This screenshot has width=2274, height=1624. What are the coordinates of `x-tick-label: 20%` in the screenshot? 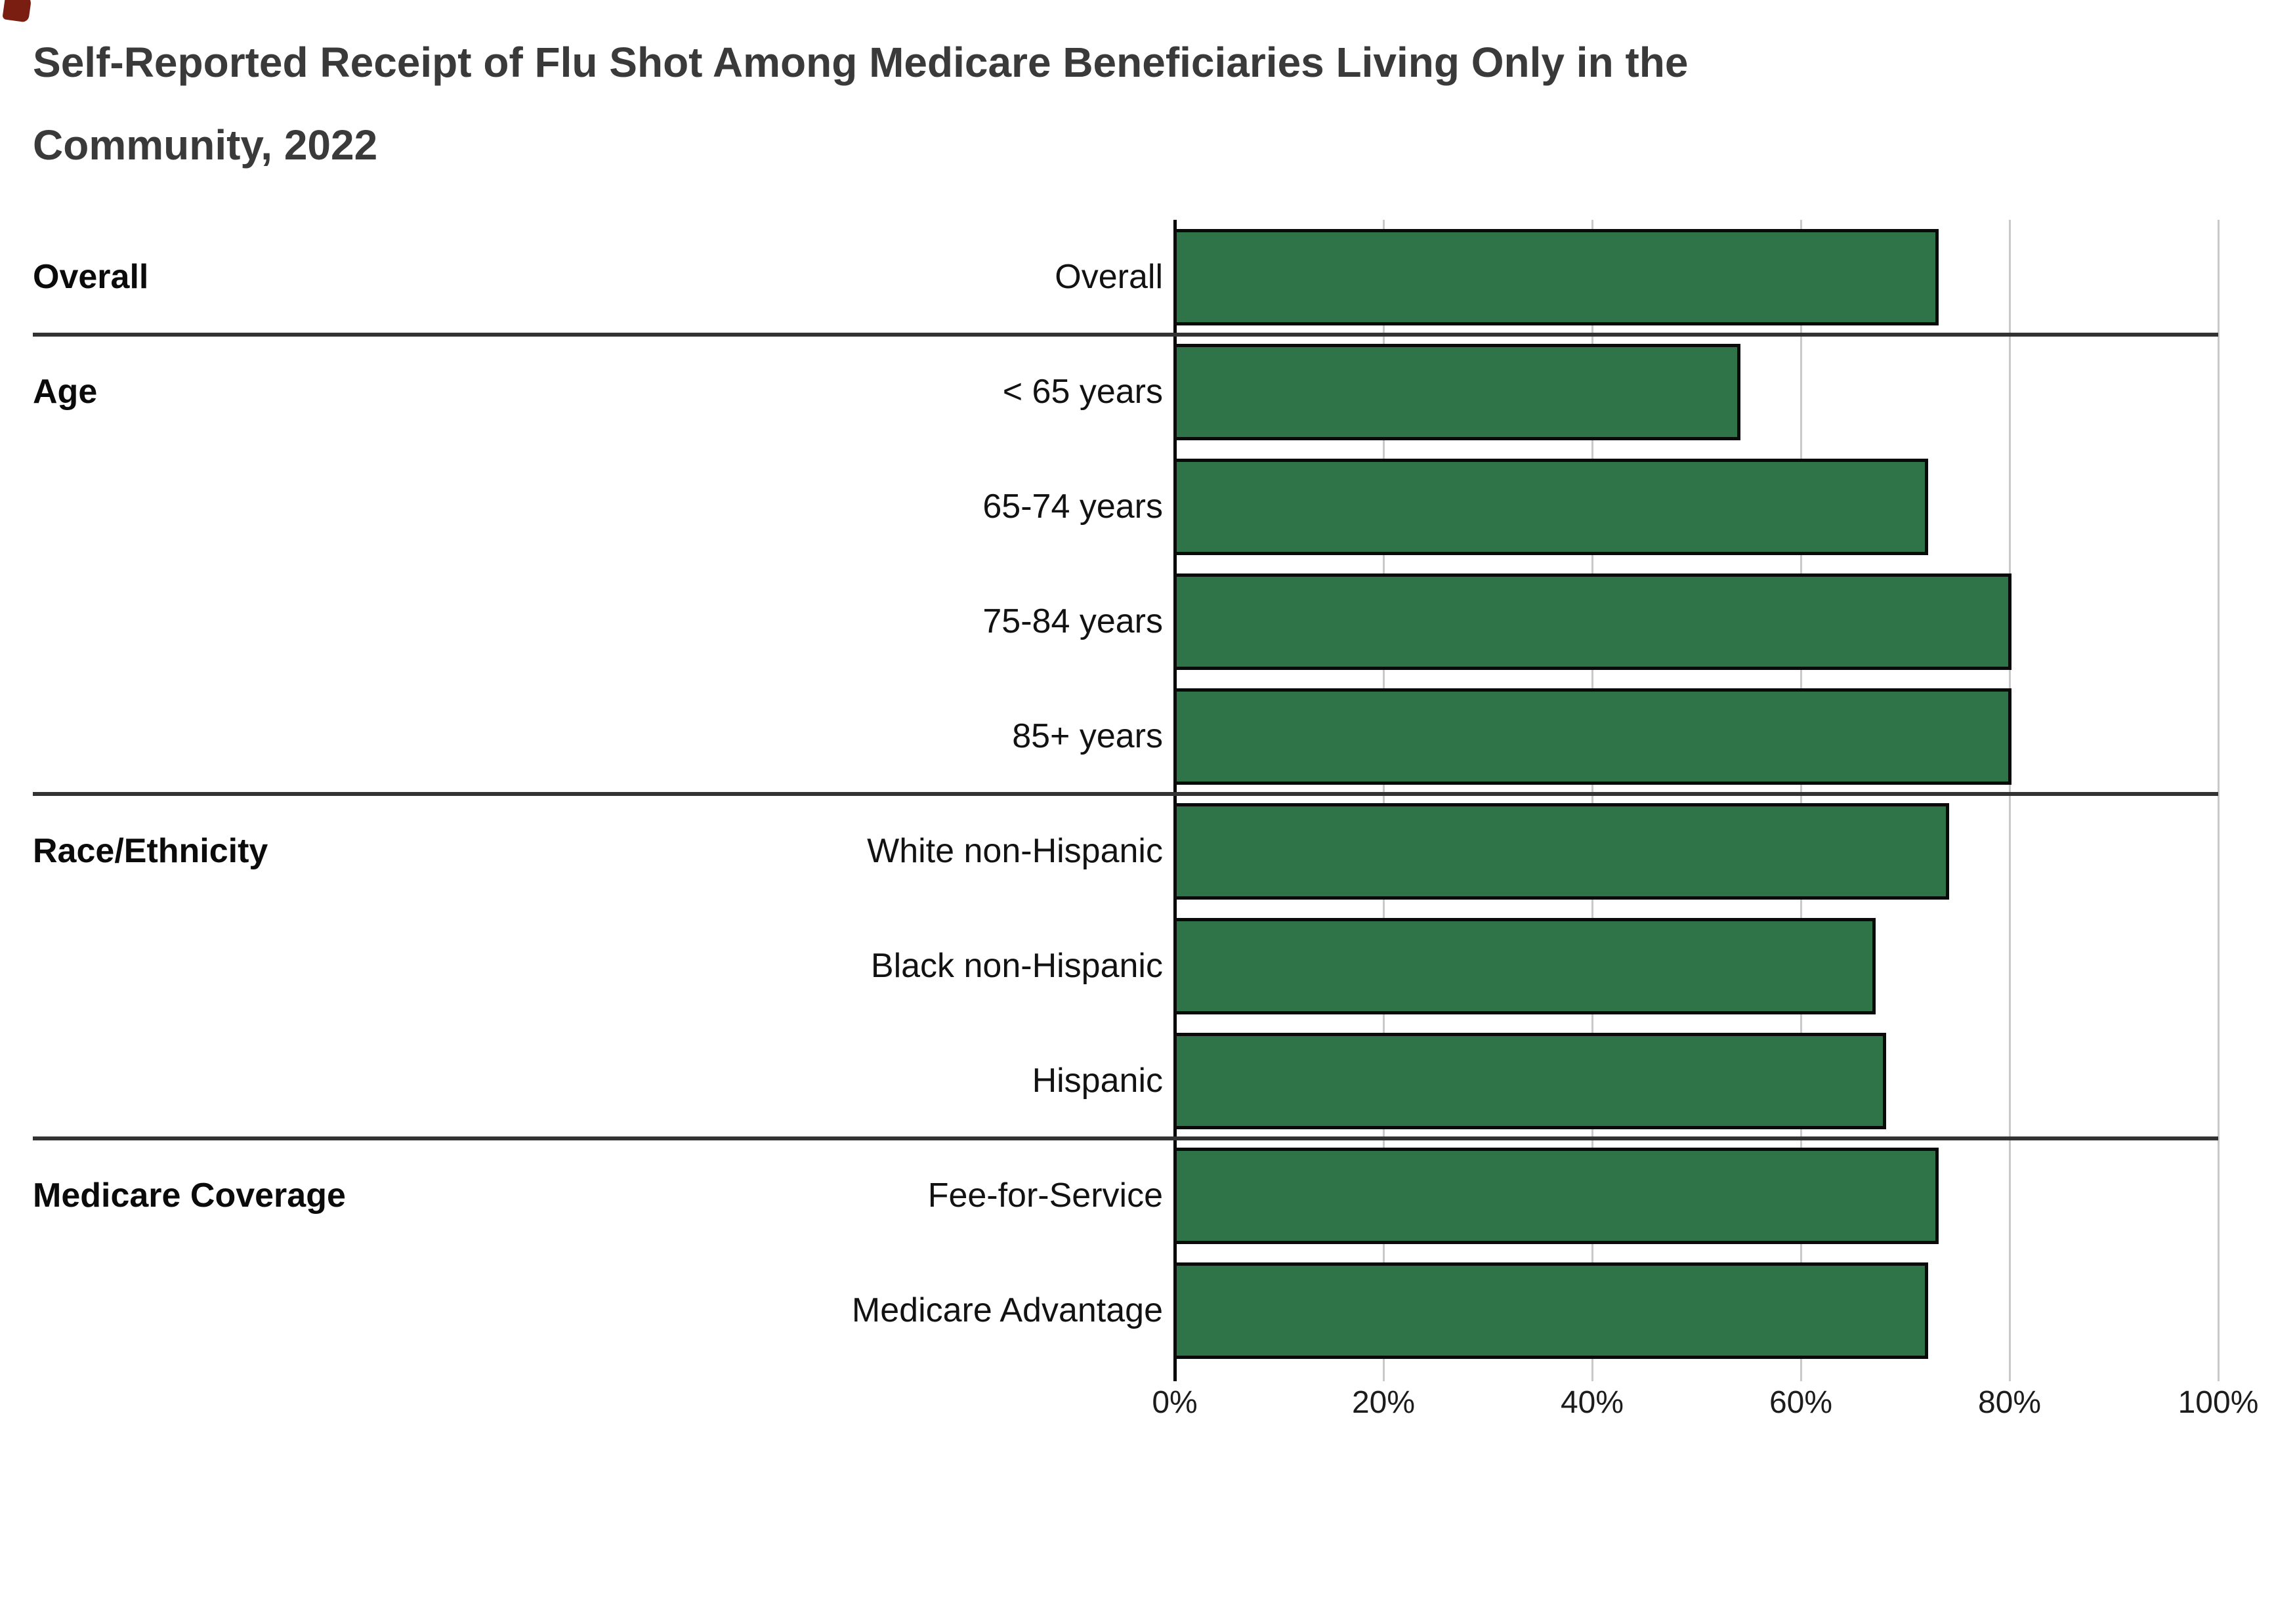 It's located at (1383, 1403).